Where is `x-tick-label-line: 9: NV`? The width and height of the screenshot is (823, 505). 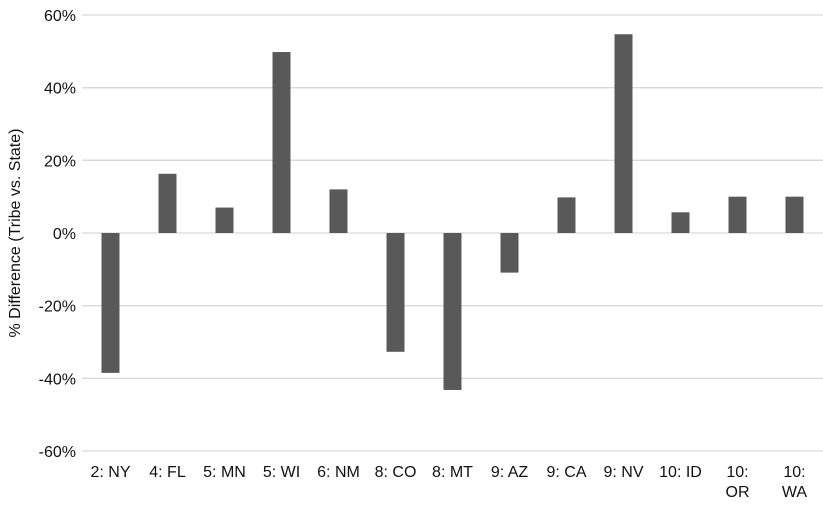
x-tick-label-line: 9: NV is located at coordinates (623, 472).